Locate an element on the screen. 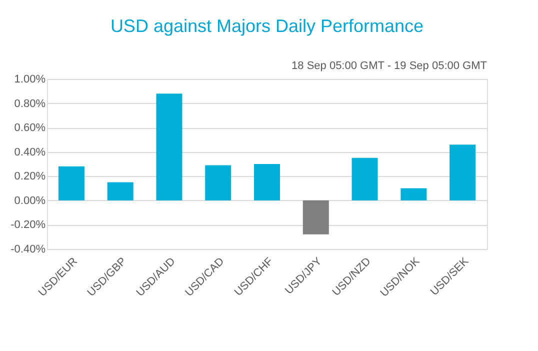  y-tick-label: 1.00% is located at coordinates (30, 80).